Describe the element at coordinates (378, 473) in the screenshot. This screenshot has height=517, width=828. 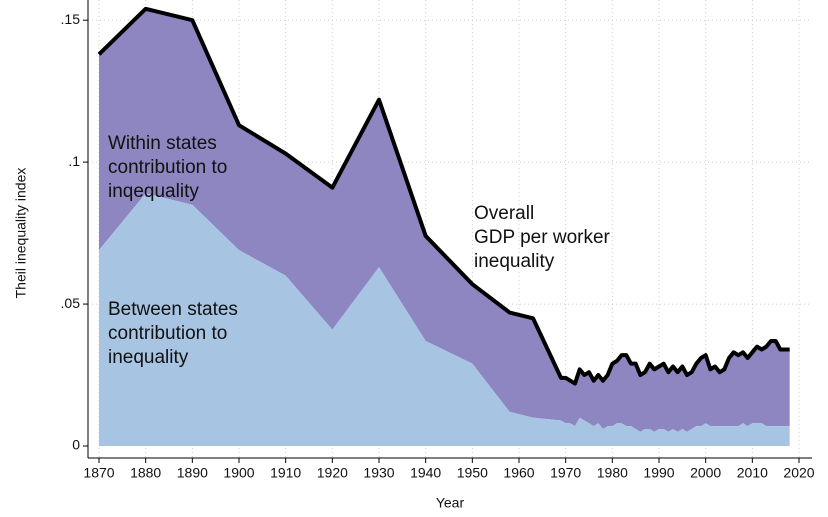
I see `x-tick-label: 1930` at that location.